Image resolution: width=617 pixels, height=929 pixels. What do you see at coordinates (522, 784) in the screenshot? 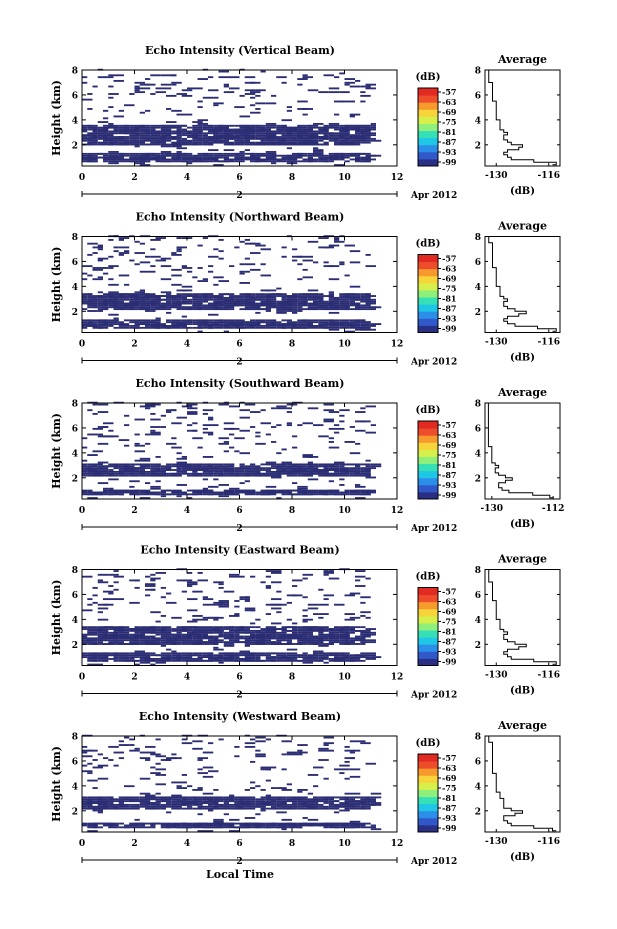
I see `profile-line` at bounding box center [522, 784].